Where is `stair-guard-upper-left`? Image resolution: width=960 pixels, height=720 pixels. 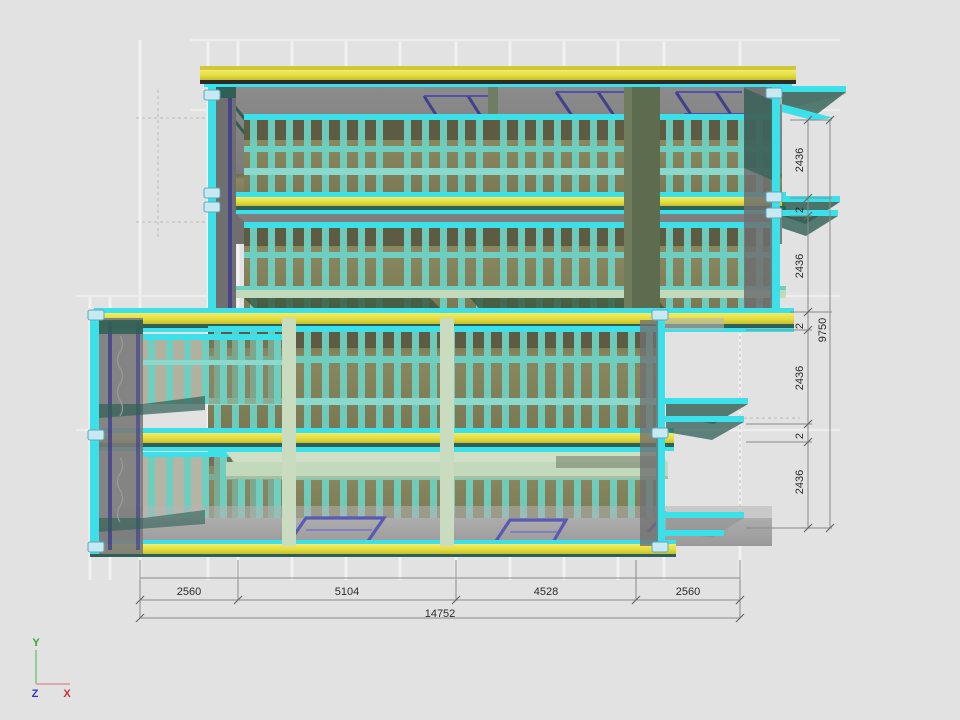 stair-guard-upper-left is located at coordinates (216, 369).